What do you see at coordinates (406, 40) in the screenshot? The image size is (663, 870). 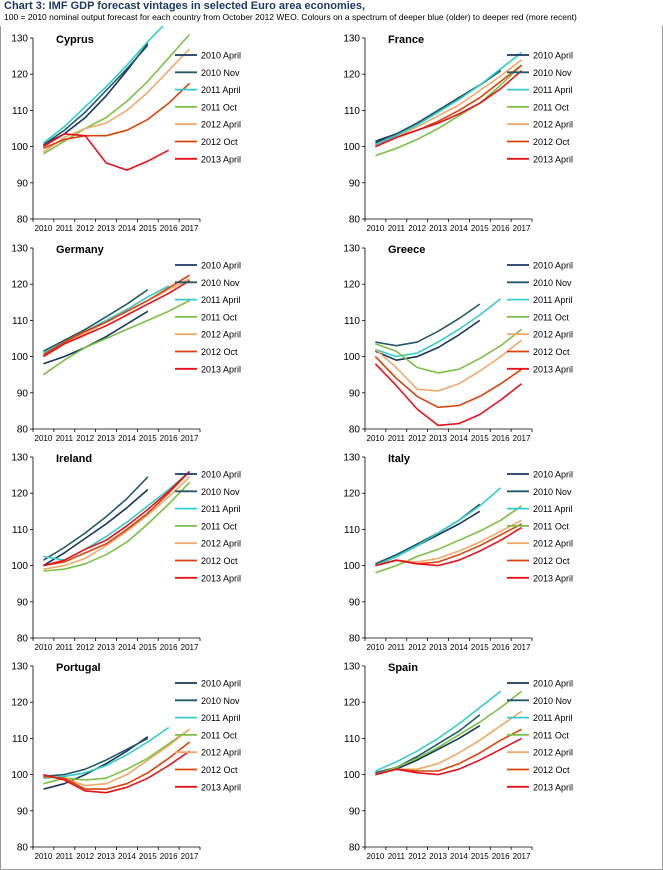 I see `panel-title: France` at bounding box center [406, 40].